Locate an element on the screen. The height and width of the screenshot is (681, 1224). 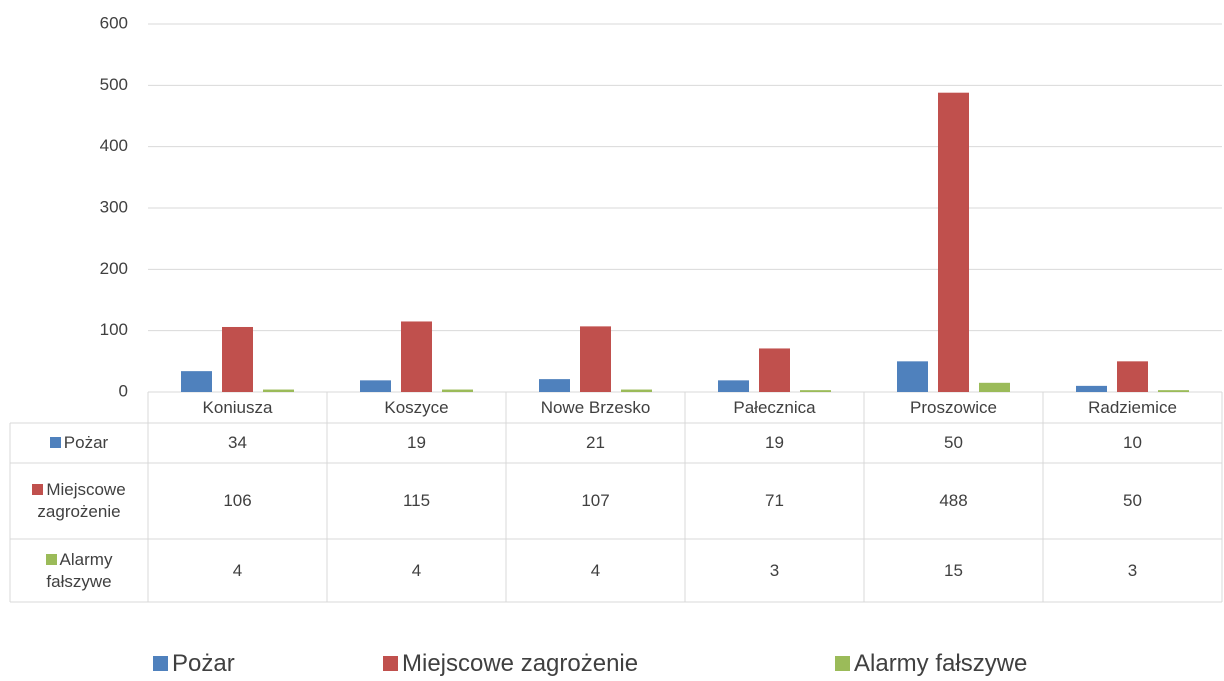
table-cell: 21 is located at coordinates (595, 443).